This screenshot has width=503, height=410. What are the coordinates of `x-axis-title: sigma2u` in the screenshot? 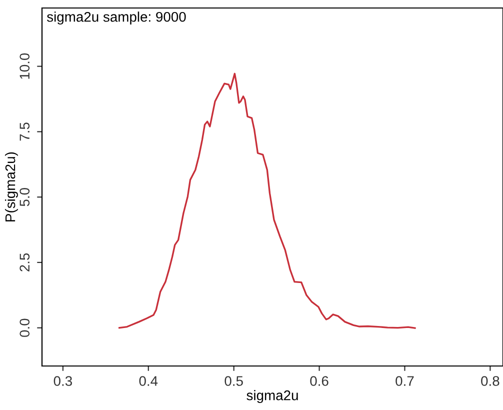 It's located at (272, 397).